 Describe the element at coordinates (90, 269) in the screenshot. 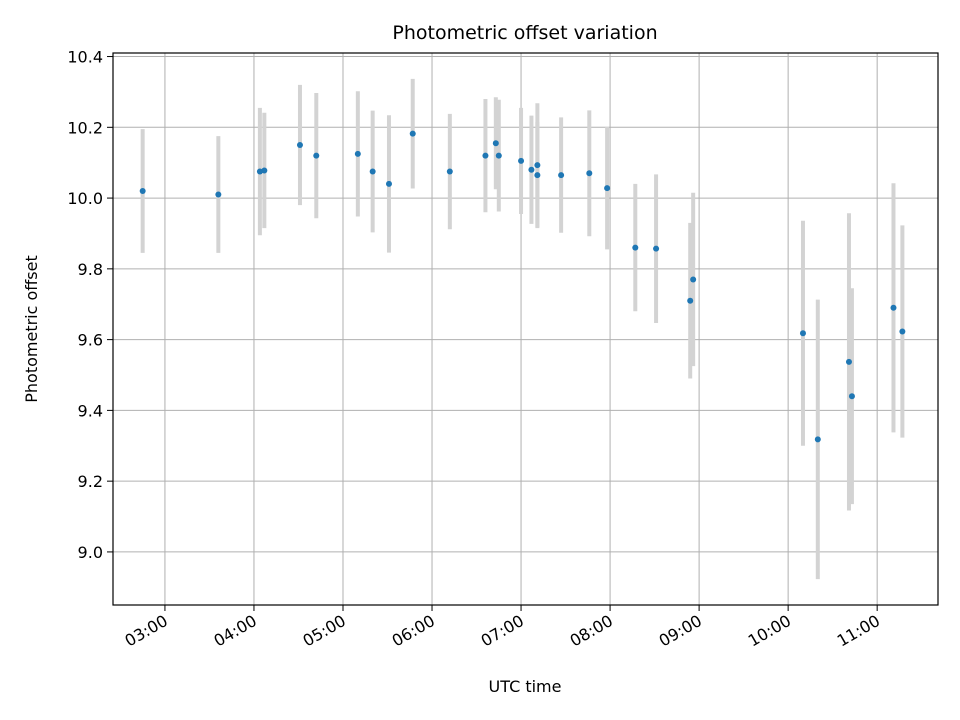

I see `y-tick-label: 9.8` at that location.